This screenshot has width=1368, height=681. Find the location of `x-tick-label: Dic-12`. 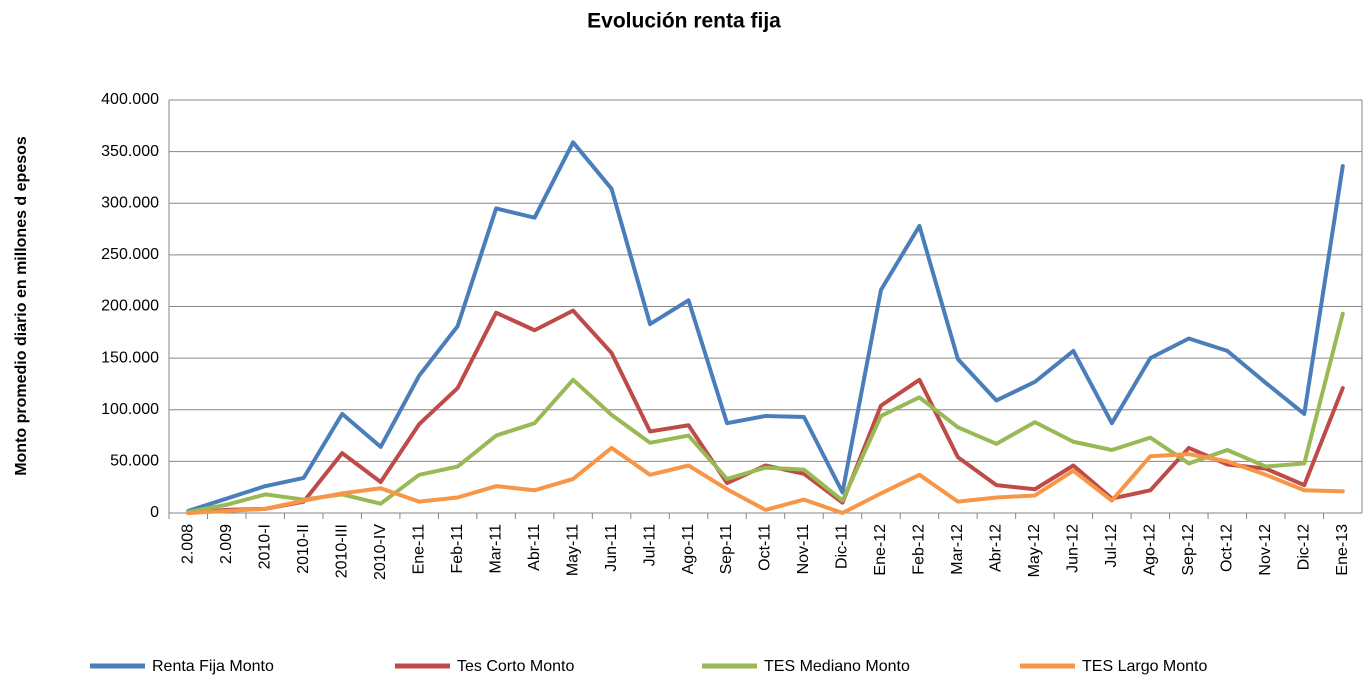

x-tick-label: Dic-12 is located at coordinates (1303, 547).